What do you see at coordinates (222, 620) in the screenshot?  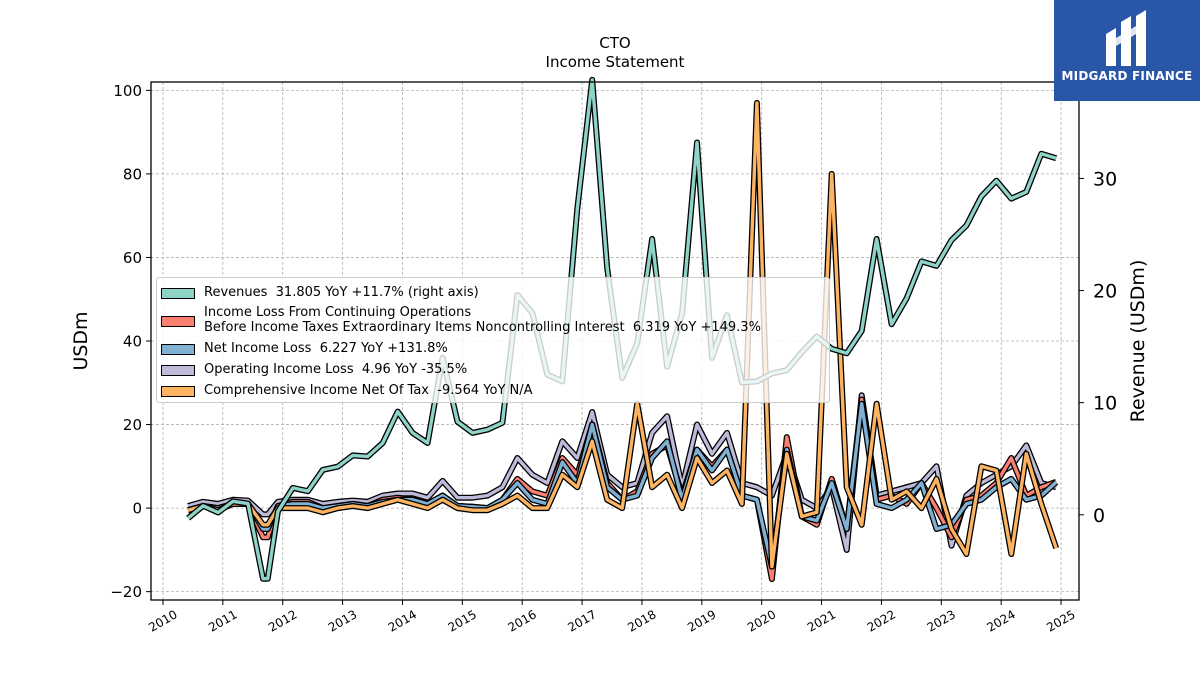 I see `x-tick-label: 2011` at bounding box center [222, 620].